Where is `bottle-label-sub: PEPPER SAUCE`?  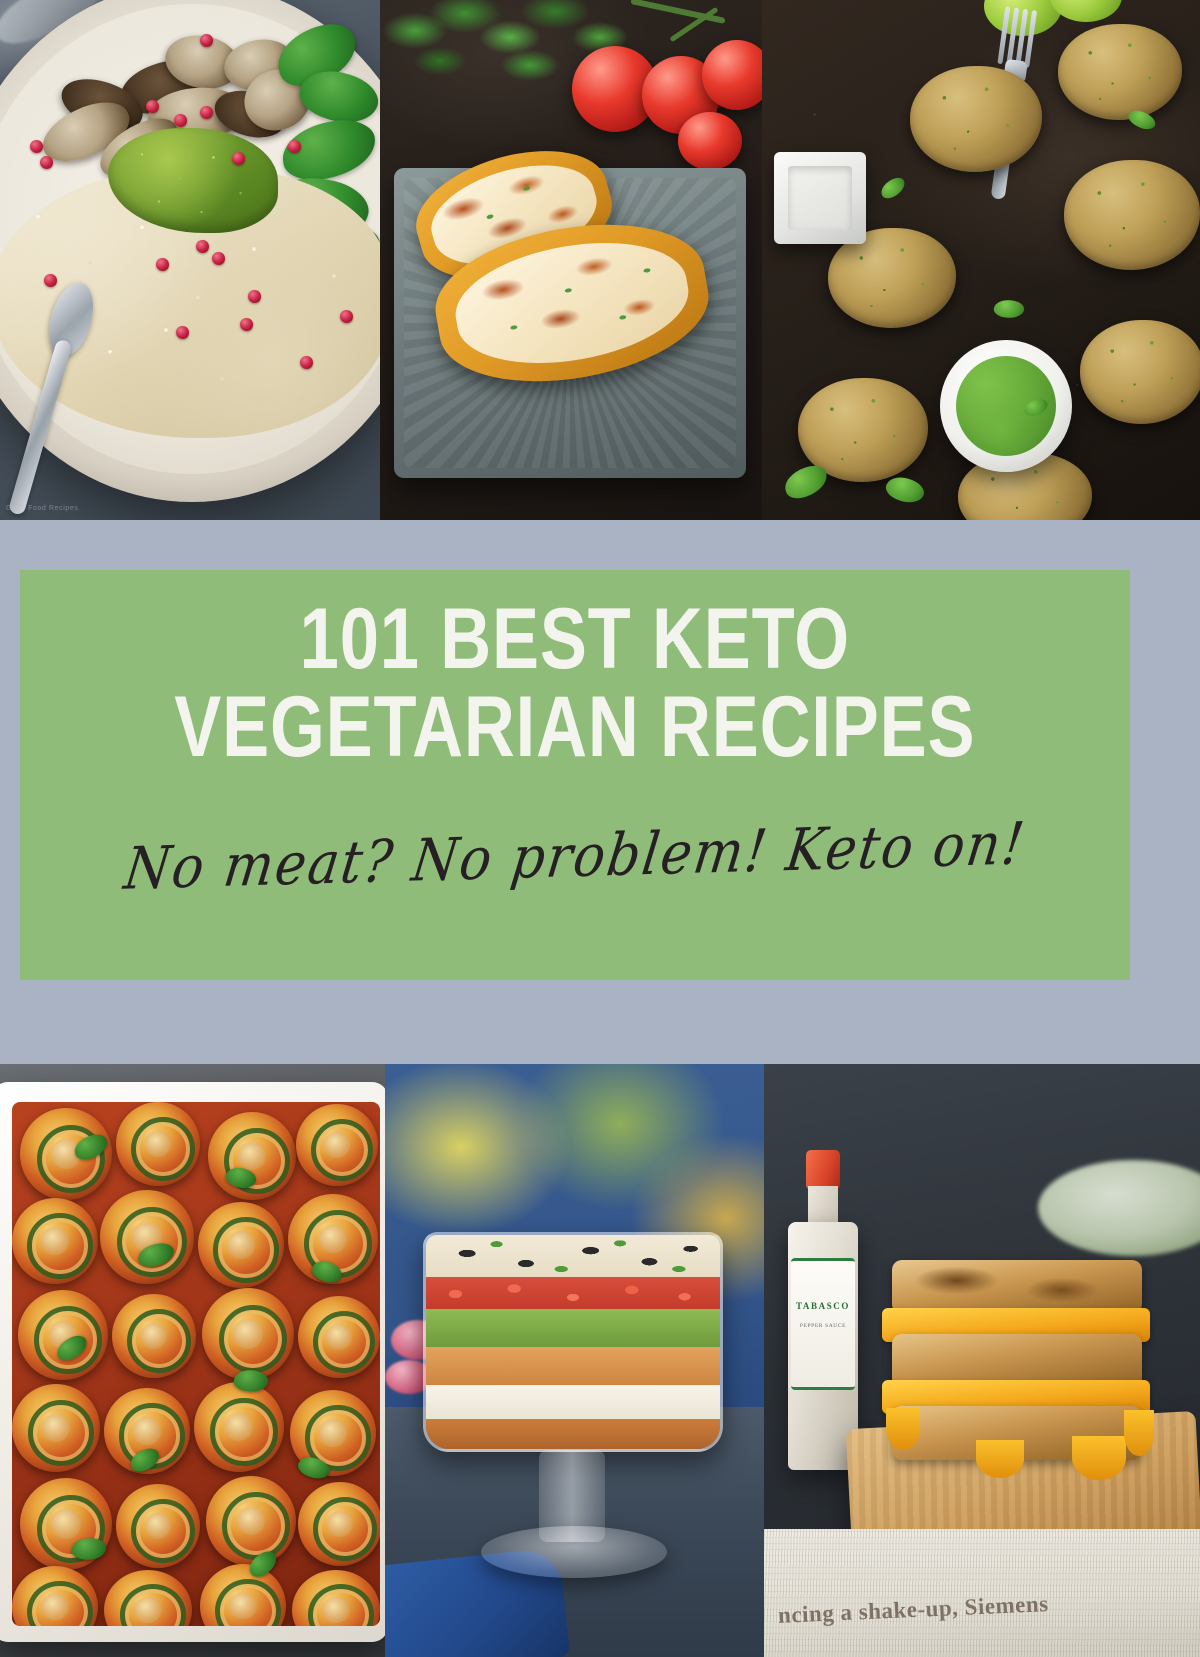 bottle-label-sub: PEPPER SAUCE is located at coordinates (823, 1326).